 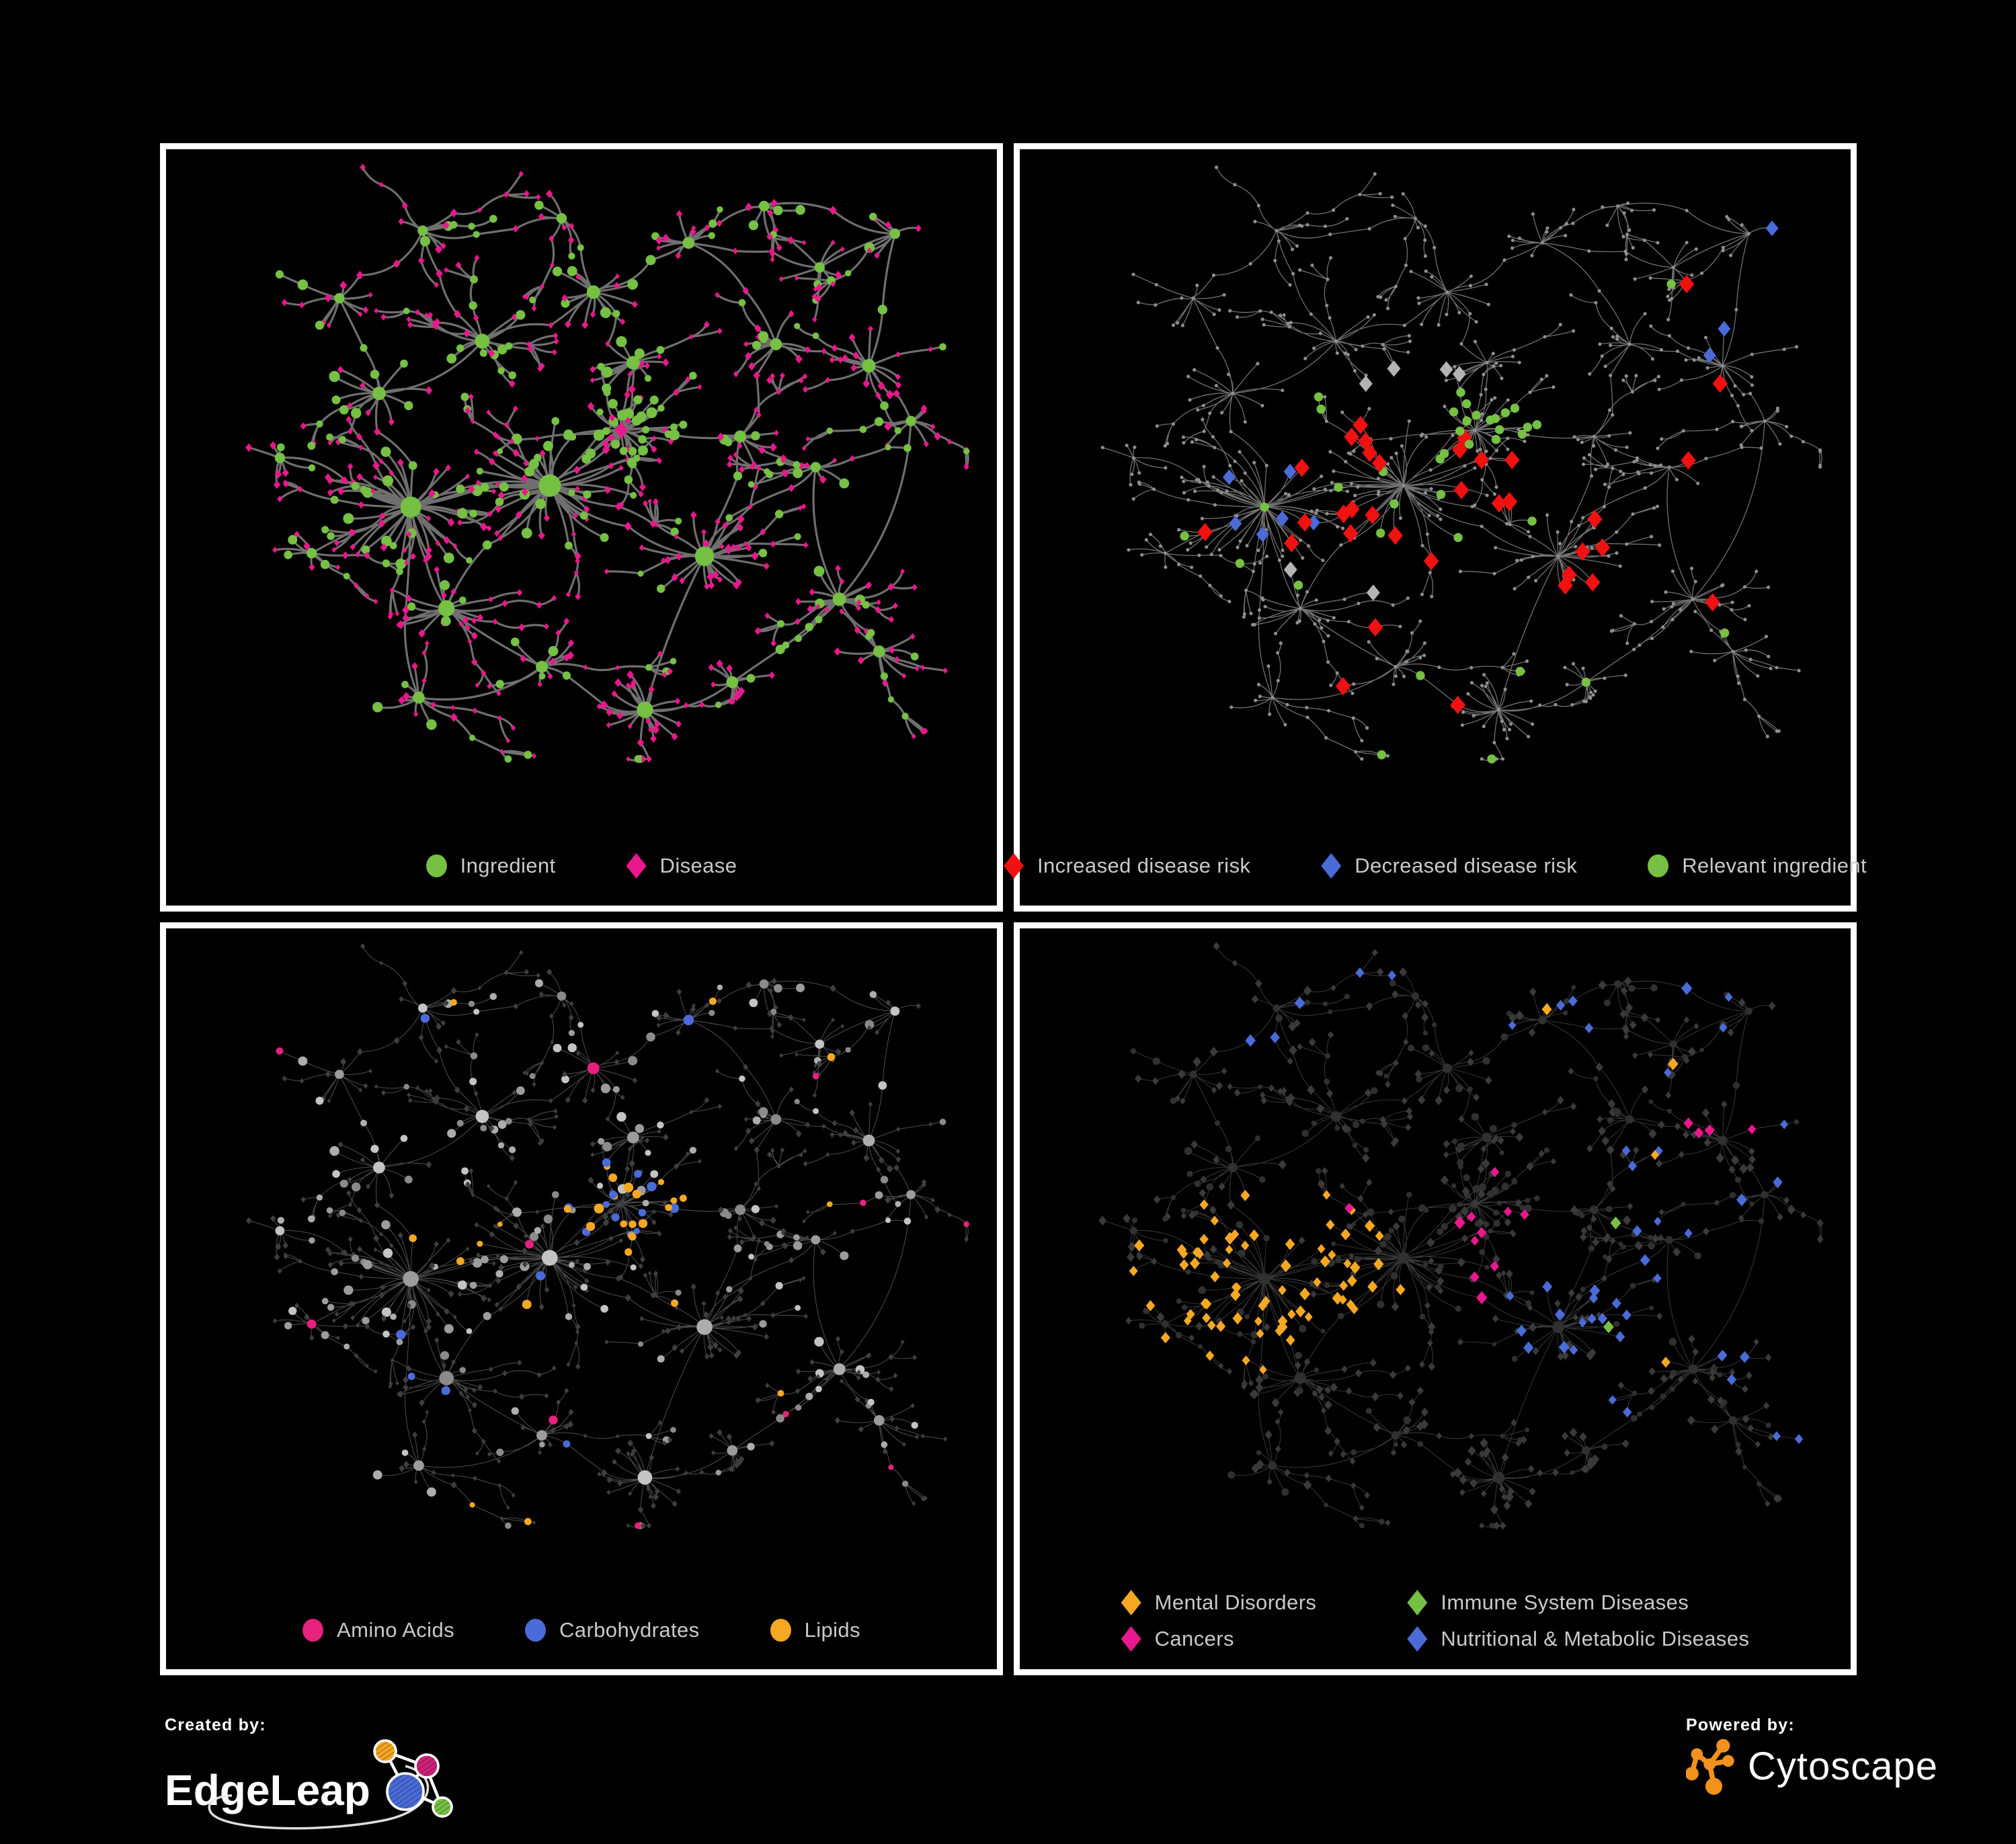 I want to click on legend-label: Immune System Diseases, so click(x=1565, y=1602).